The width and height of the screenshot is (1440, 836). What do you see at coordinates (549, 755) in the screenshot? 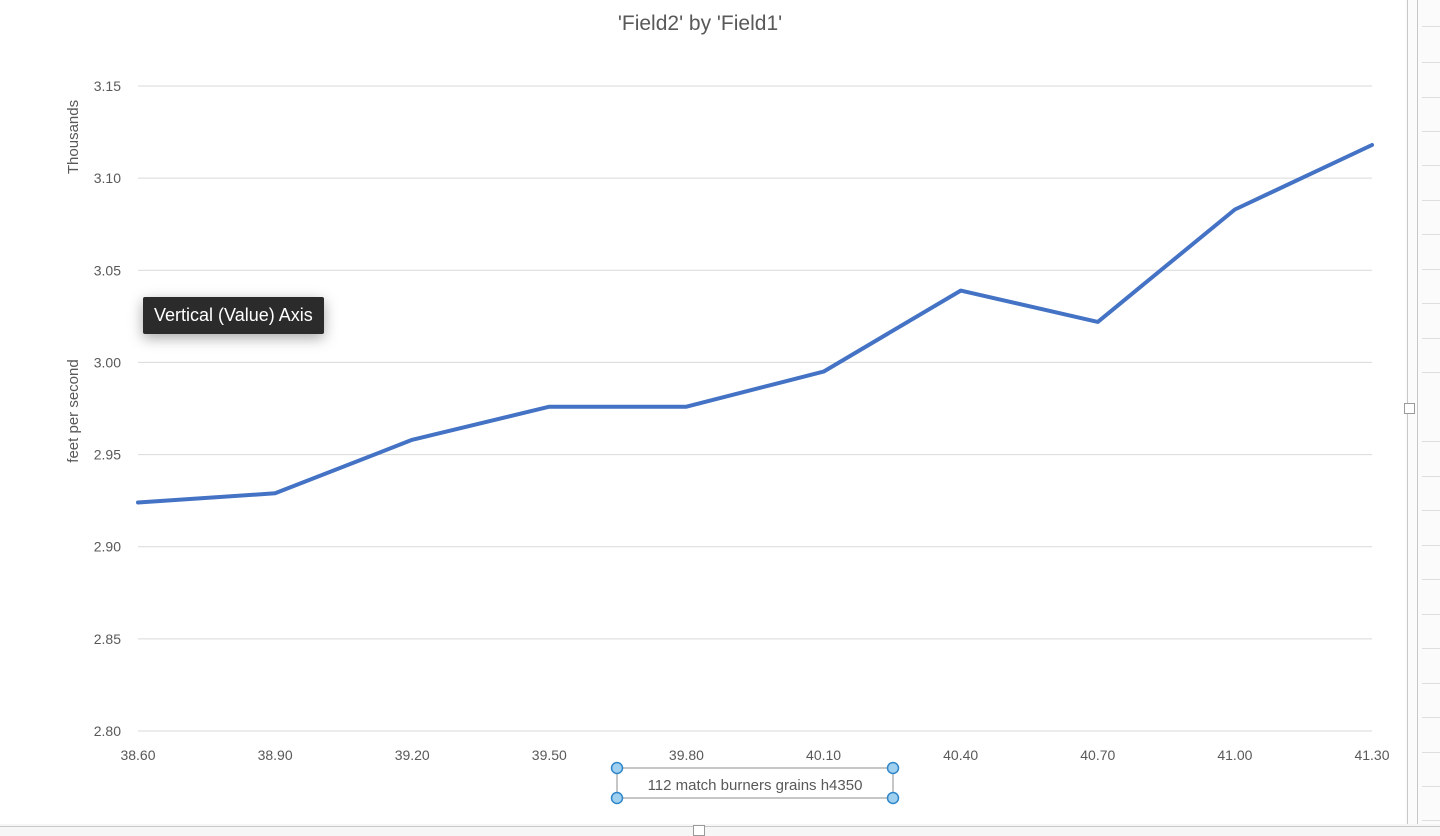
I see `x-tick-label: 39.50` at bounding box center [549, 755].